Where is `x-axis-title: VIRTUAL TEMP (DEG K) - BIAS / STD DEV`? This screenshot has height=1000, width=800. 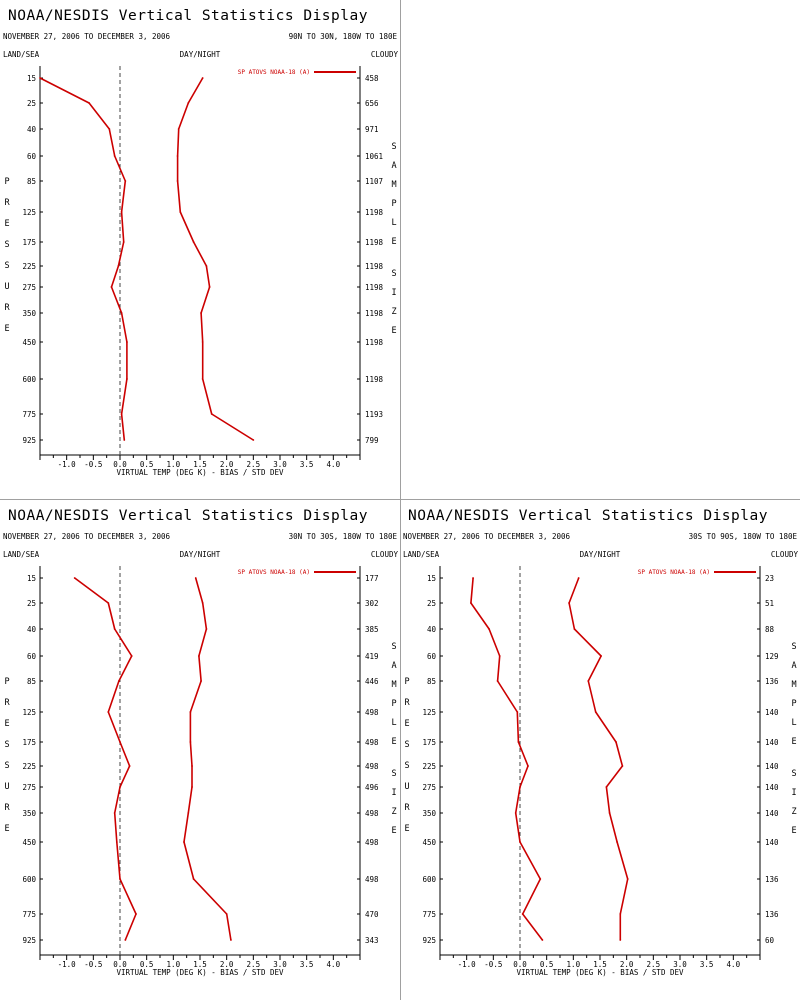
x-axis-title: VIRTUAL TEMP (DEG K) - BIAS / STD DEV is located at coordinates (200, 972).